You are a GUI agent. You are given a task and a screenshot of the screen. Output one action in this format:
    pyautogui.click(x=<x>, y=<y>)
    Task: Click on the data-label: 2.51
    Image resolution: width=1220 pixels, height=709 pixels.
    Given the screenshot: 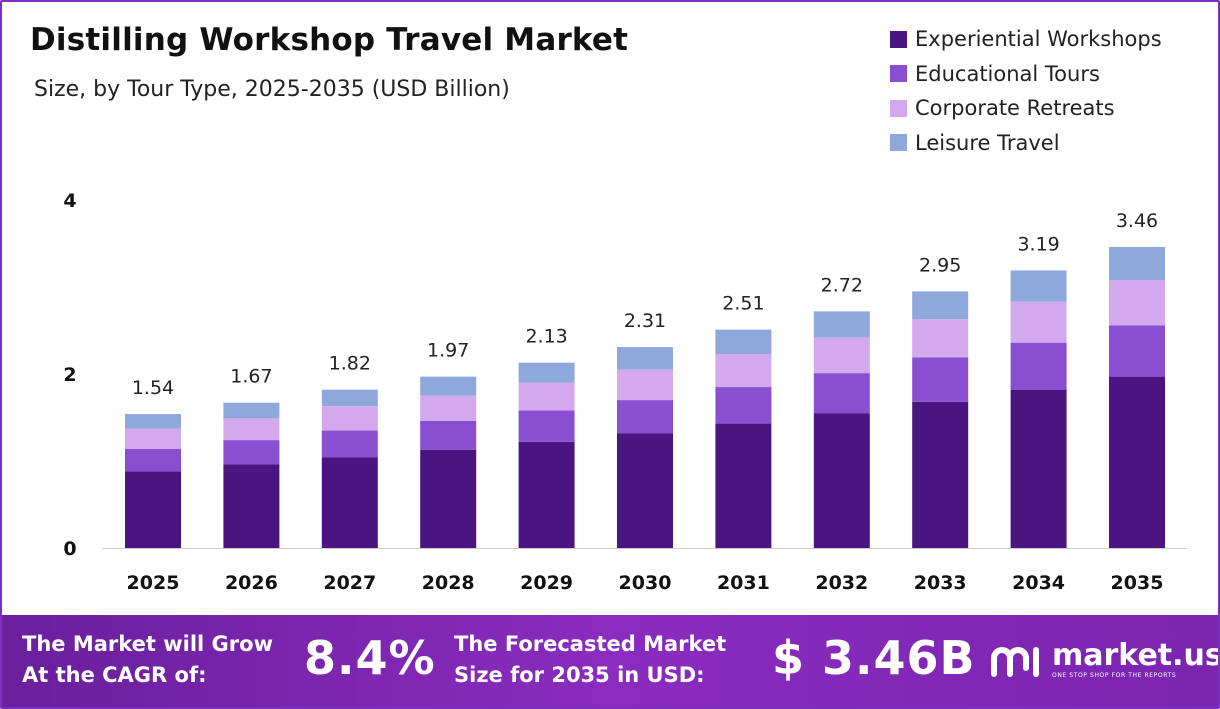 What is the action you would take?
    pyautogui.click(x=743, y=304)
    